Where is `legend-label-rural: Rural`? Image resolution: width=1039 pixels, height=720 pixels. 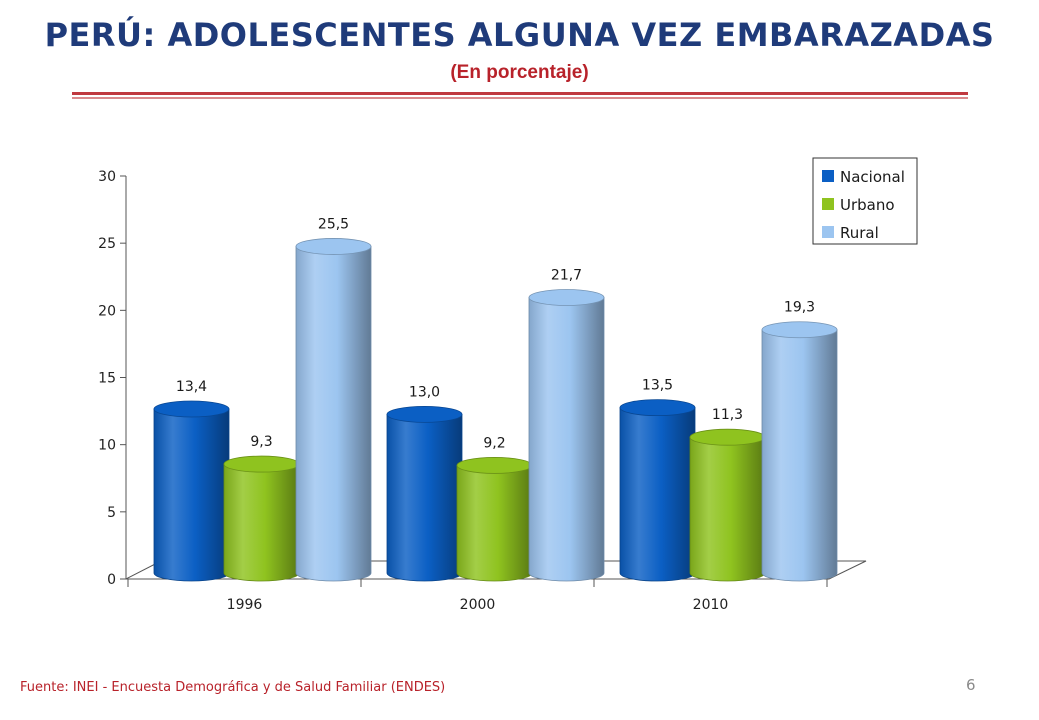 legend-label-rural: Rural is located at coordinates (859, 233).